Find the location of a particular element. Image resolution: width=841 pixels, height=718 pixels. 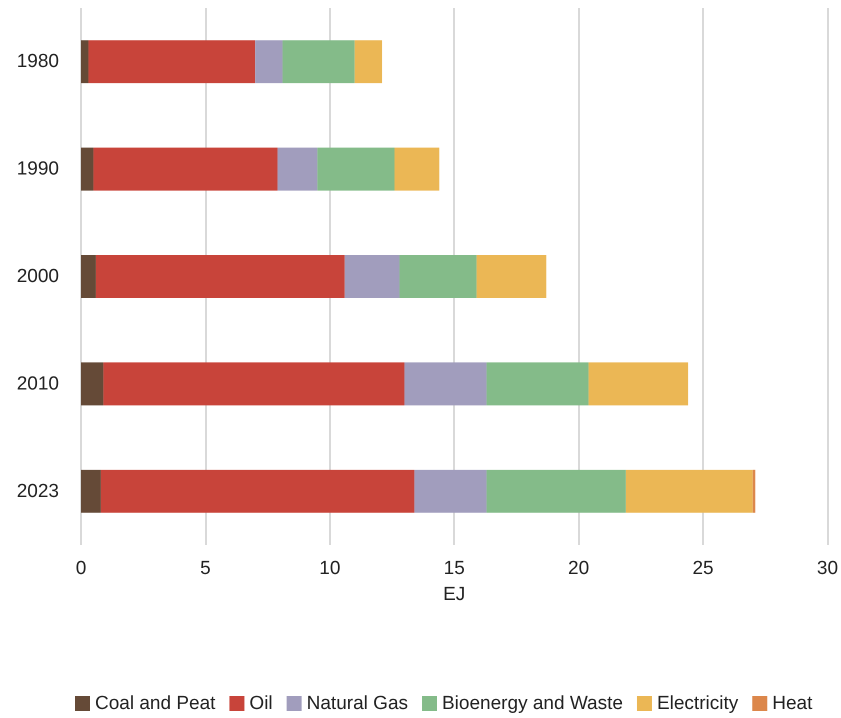

legend-label: Bioenergy and Waste is located at coordinates (532, 703).